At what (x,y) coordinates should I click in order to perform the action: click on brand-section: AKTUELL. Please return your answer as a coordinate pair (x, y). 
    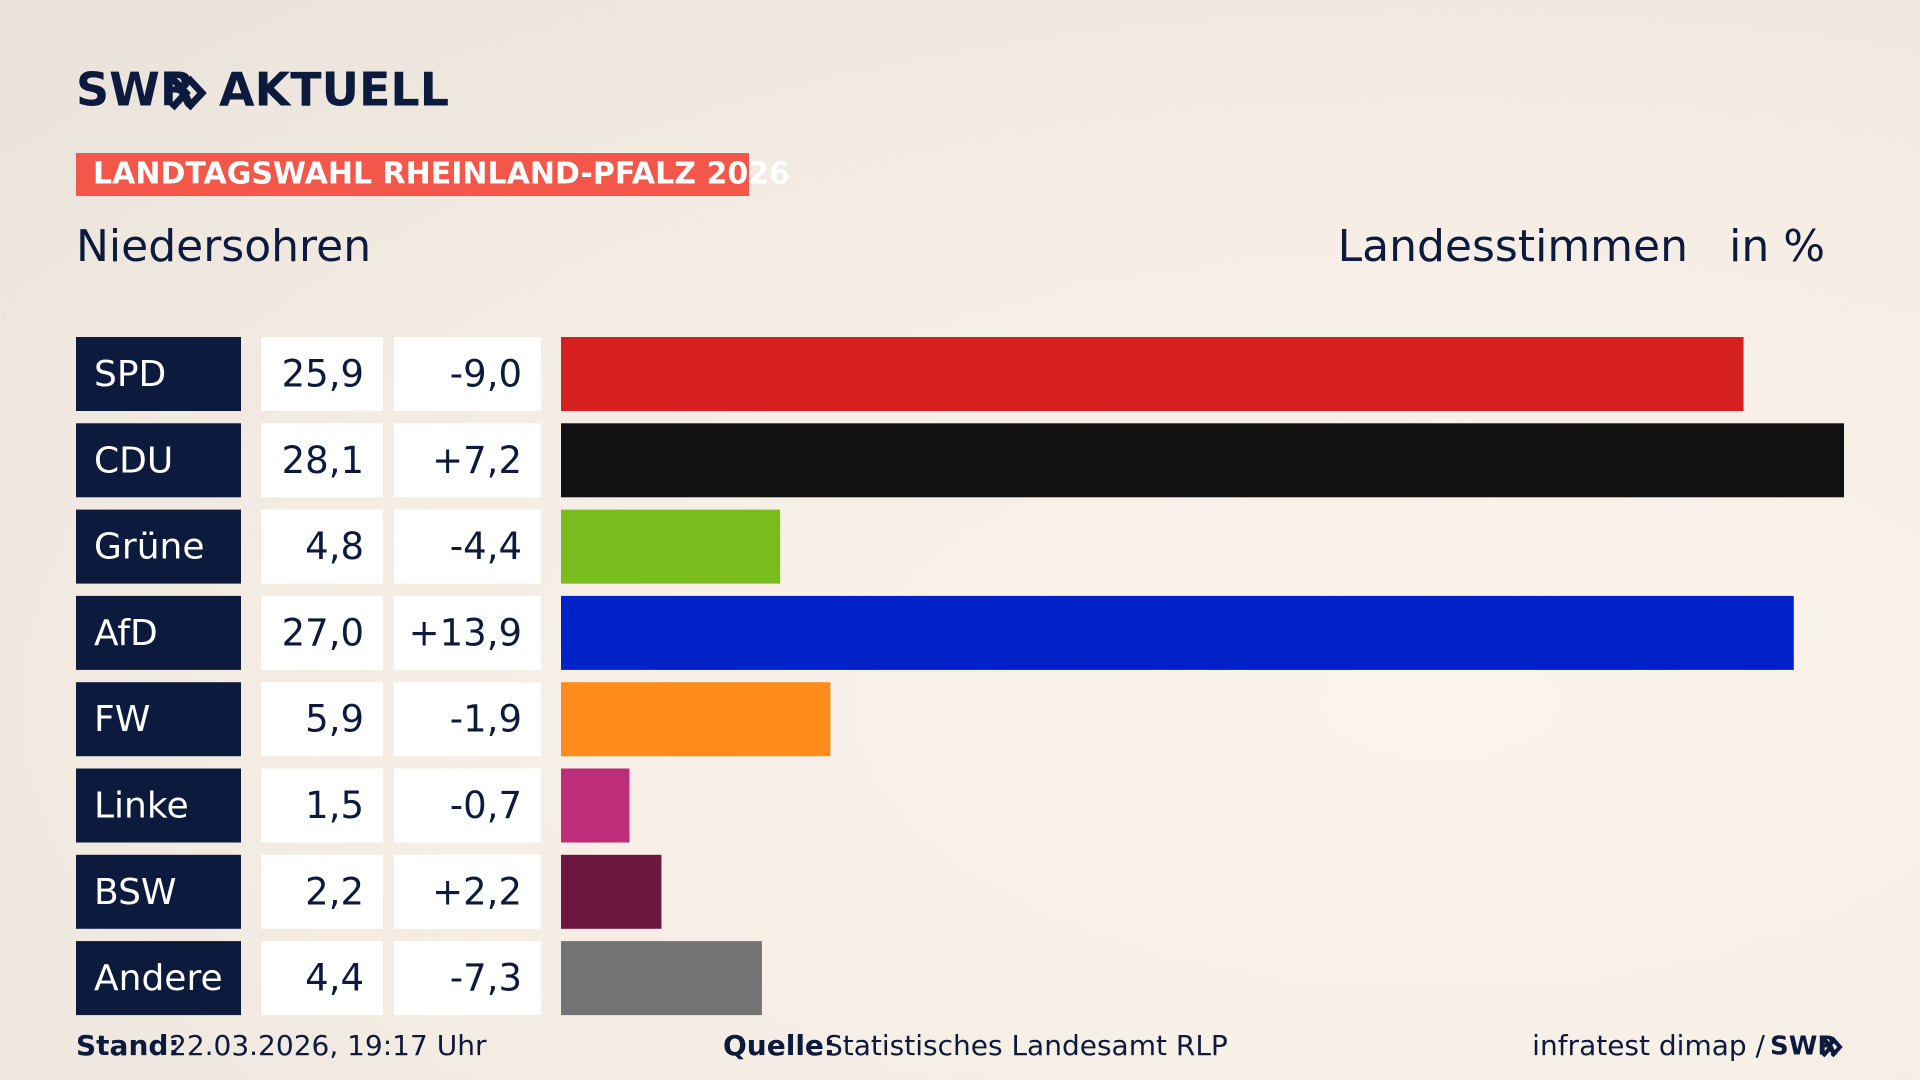
    Looking at the image, I should click on (334, 90).